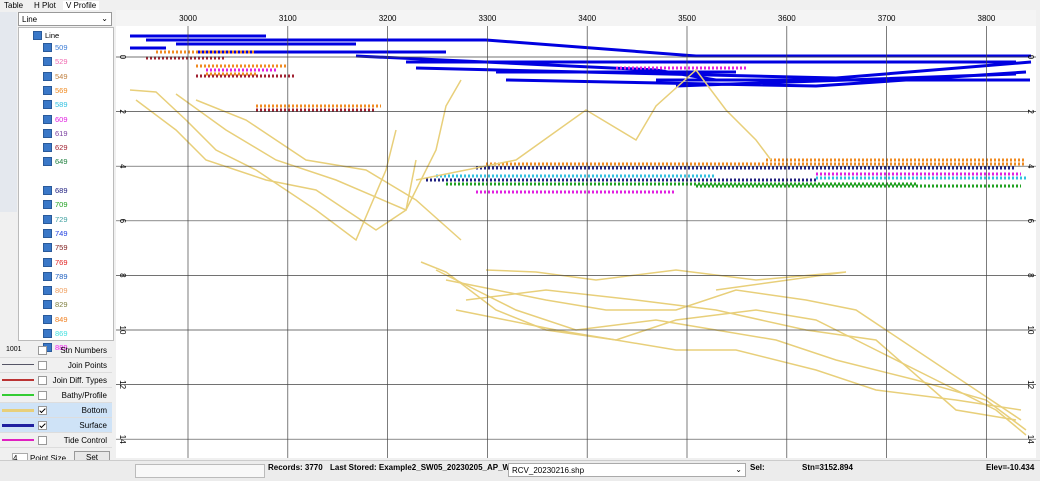 The height and width of the screenshot is (481, 1040). What do you see at coordinates (61, 90) in the screenshot?
I see `tree-item: 569` at bounding box center [61, 90].